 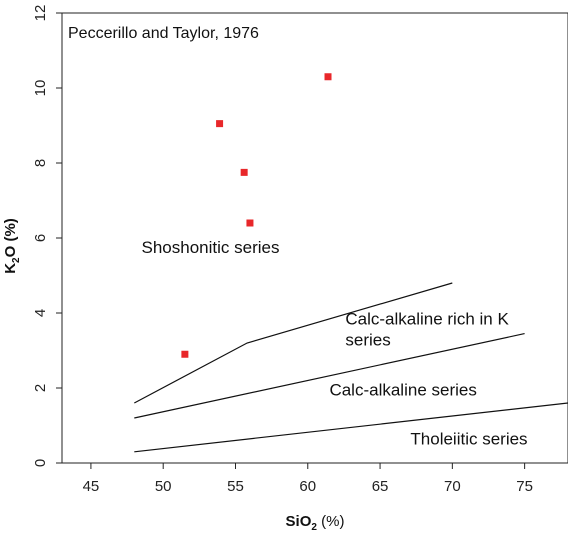 What do you see at coordinates (314, 527) in the screenshot?
I see `x-axis-title-sub: 2` at bounding box center [314, 527].